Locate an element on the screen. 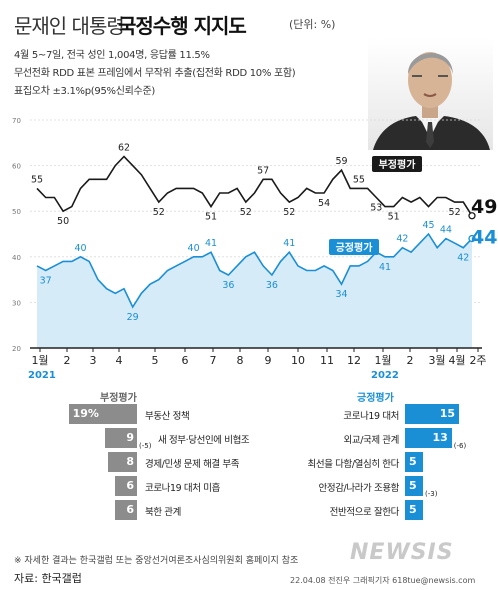 This screenshot has height=590, width=498. x-tick-label: 9 is located at coordinates (268, 360).